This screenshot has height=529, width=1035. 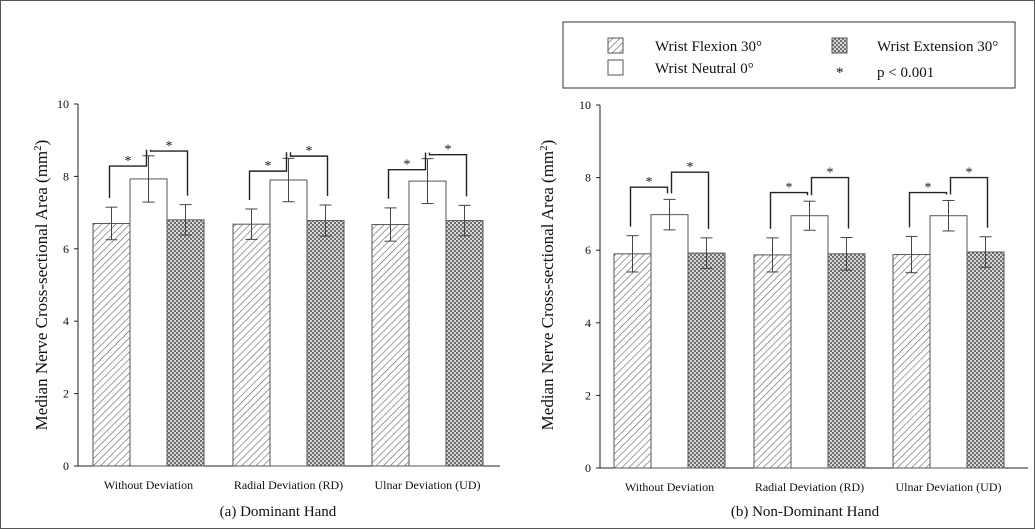 I want to click on title-non-dominant: (b) Non-Dominant Hand, so click(x=805, y=512).